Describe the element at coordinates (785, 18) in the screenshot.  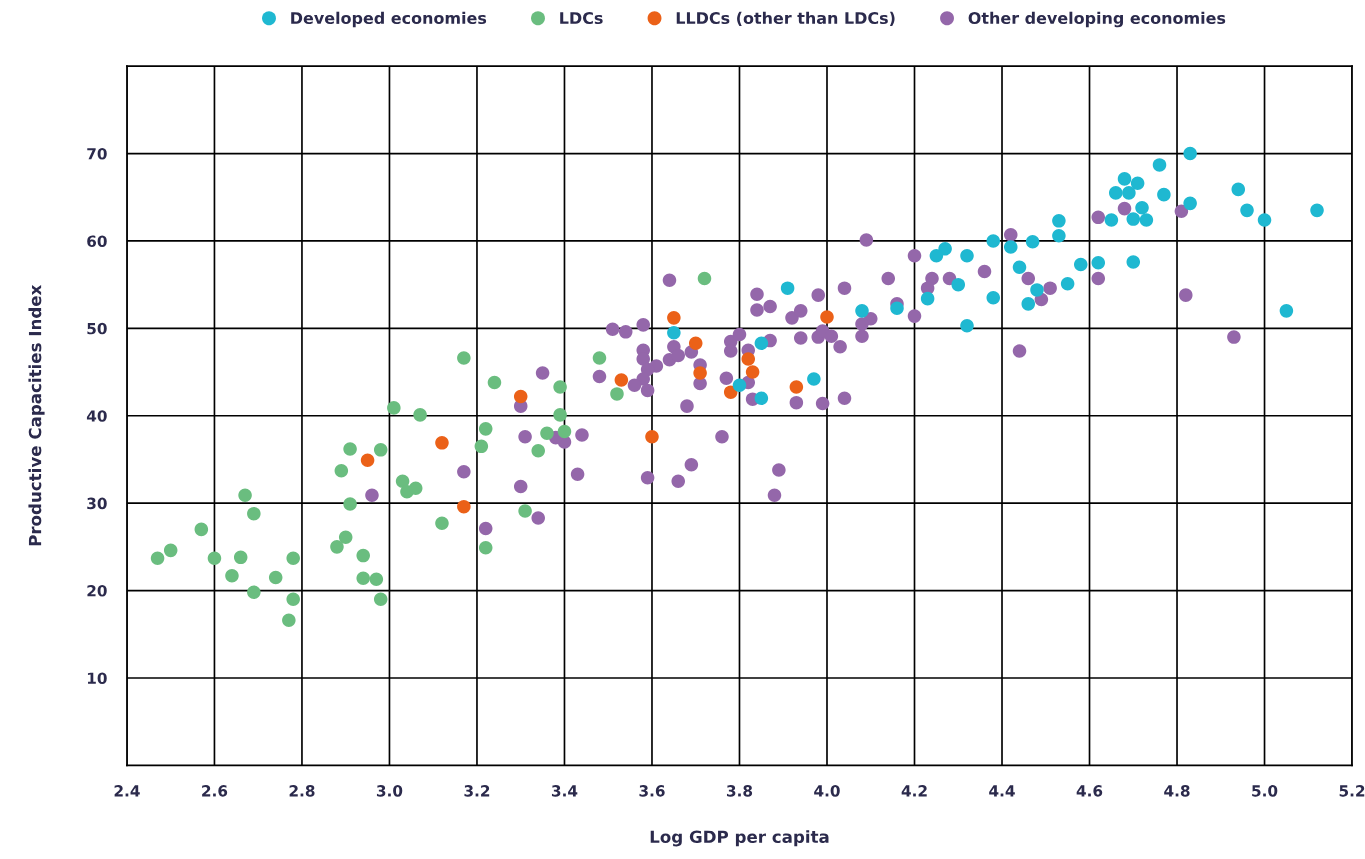
I see `legend-label: LLDCs (other than LDCs)` at that location.